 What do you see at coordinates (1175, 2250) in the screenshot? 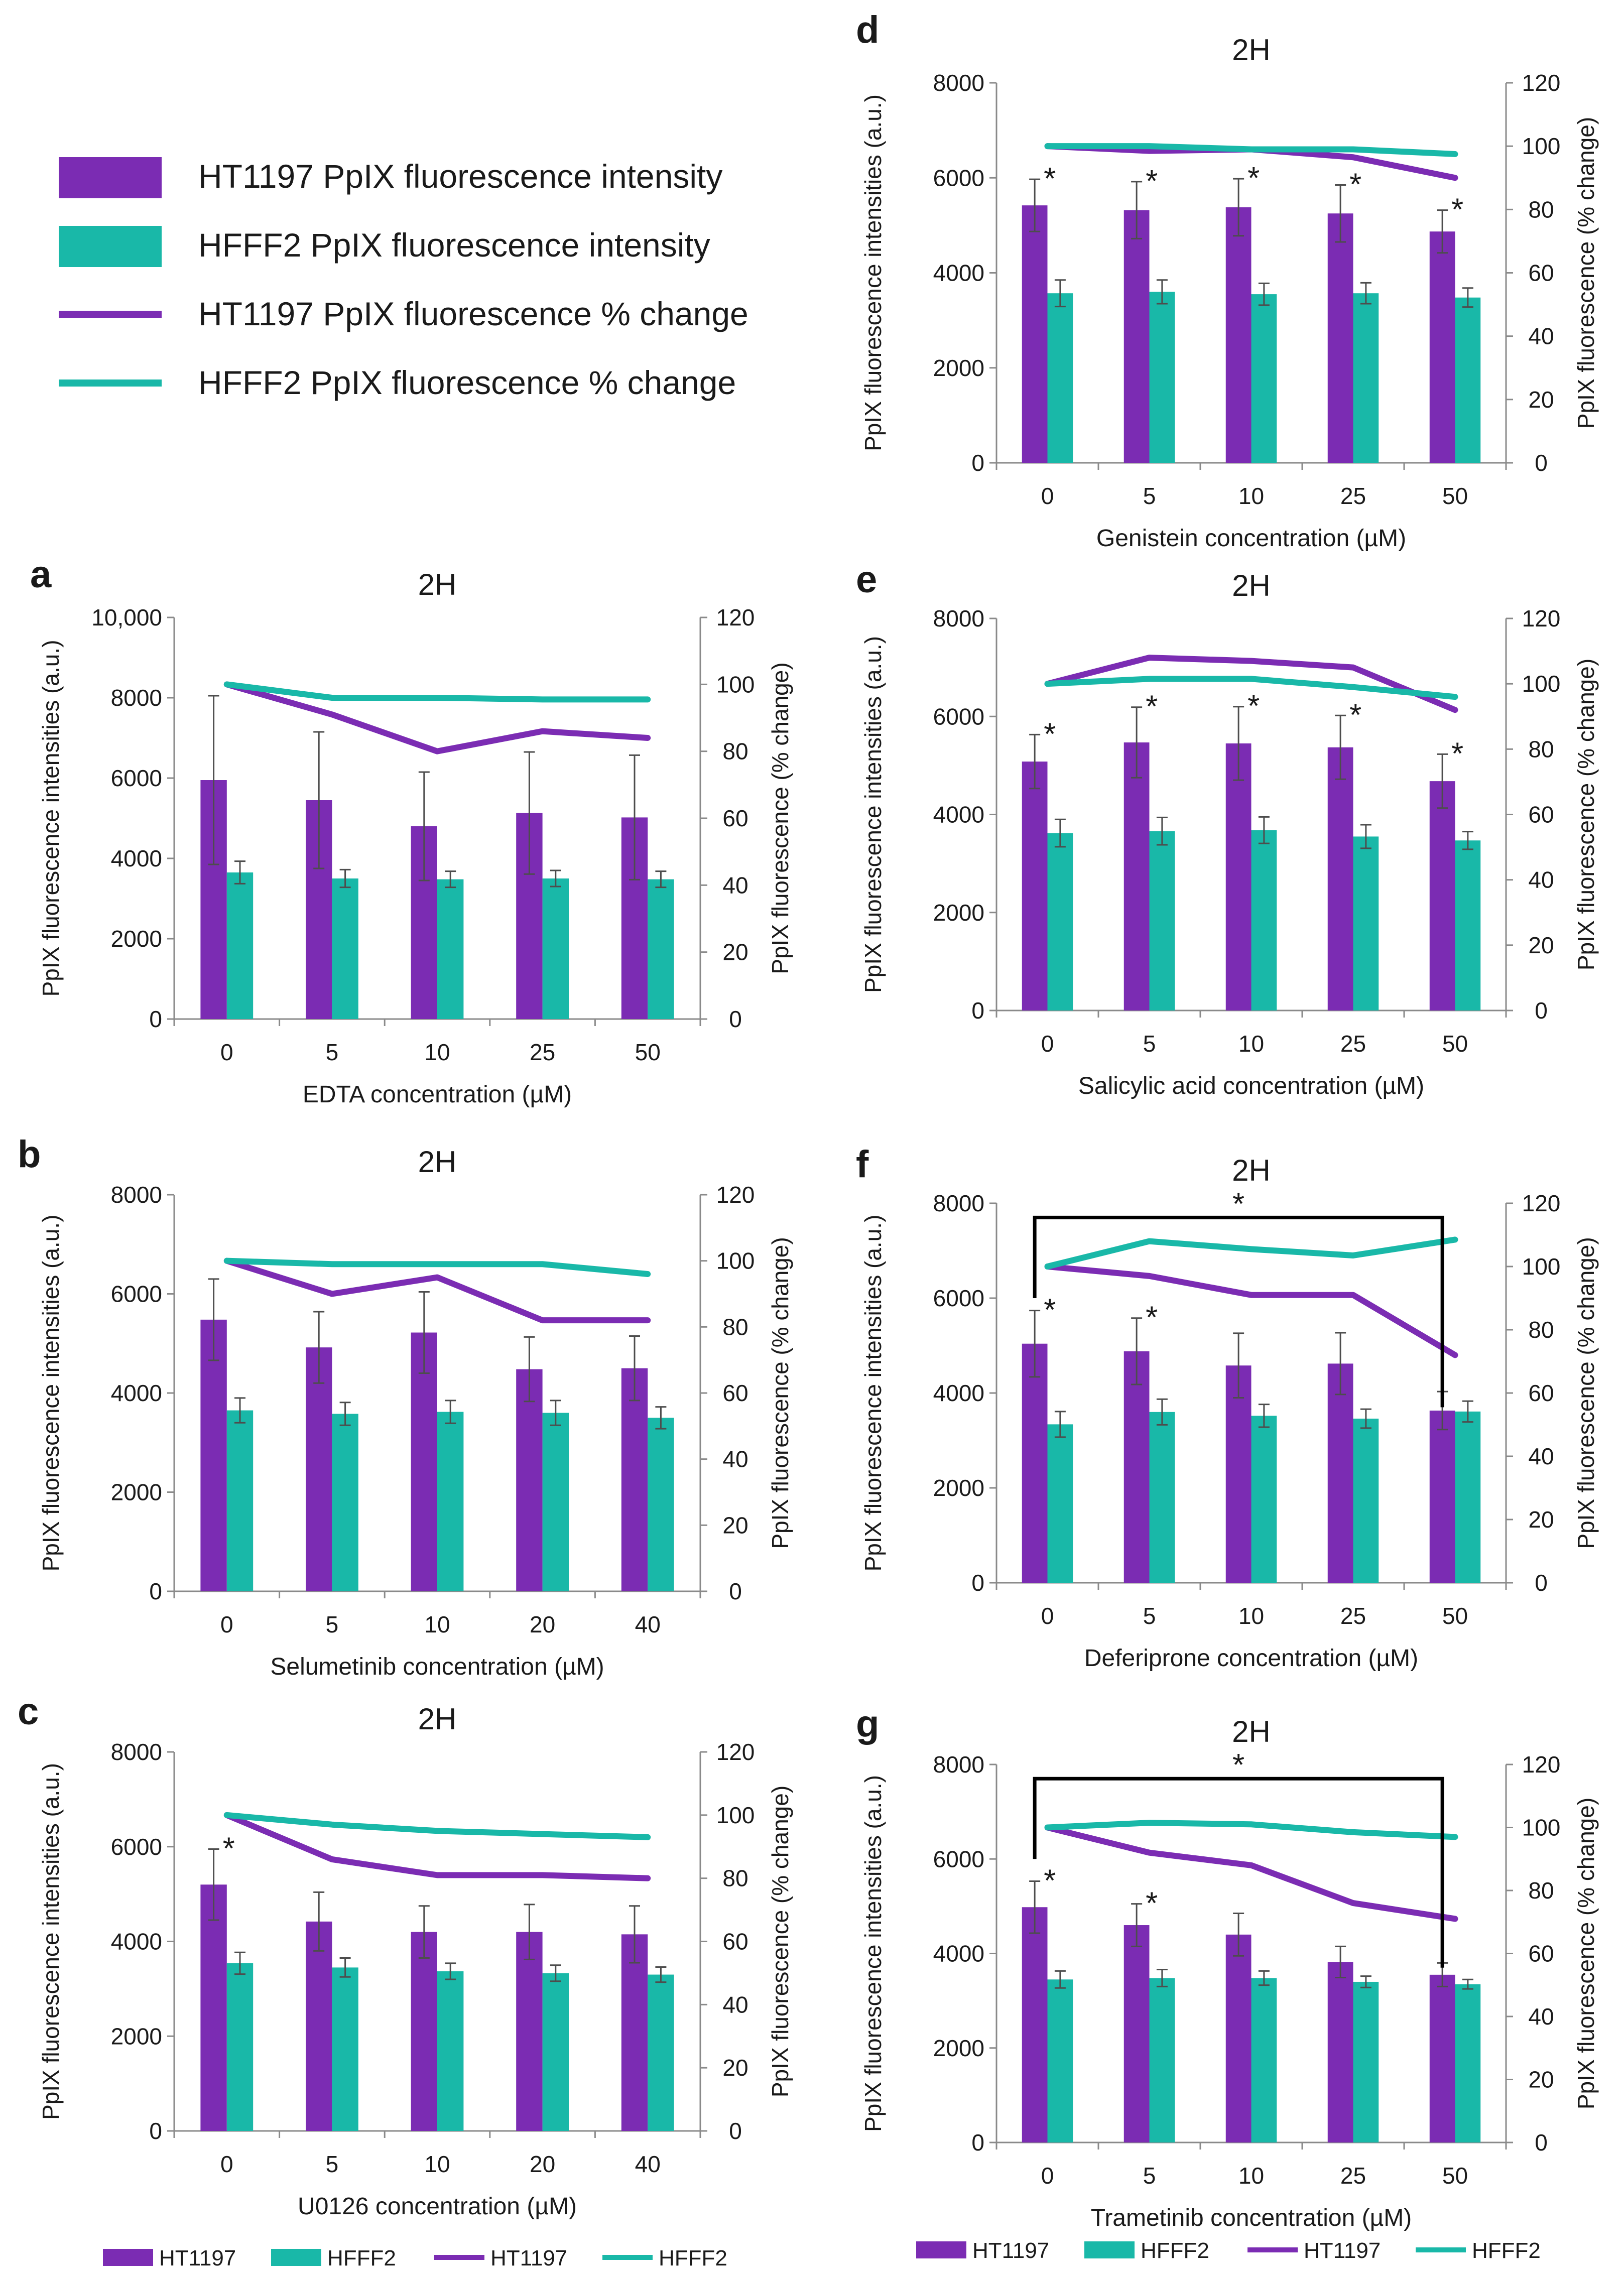
I see `legend-label: HFFF2` at bounding box center [1175, 2250].